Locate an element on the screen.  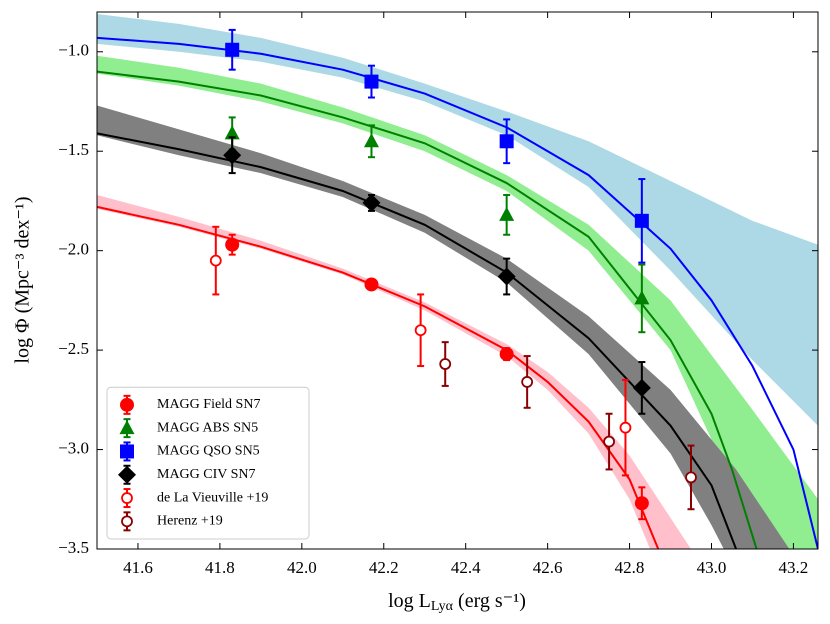
y-tick-label: −2.5 is located at coordinates (73, 348).